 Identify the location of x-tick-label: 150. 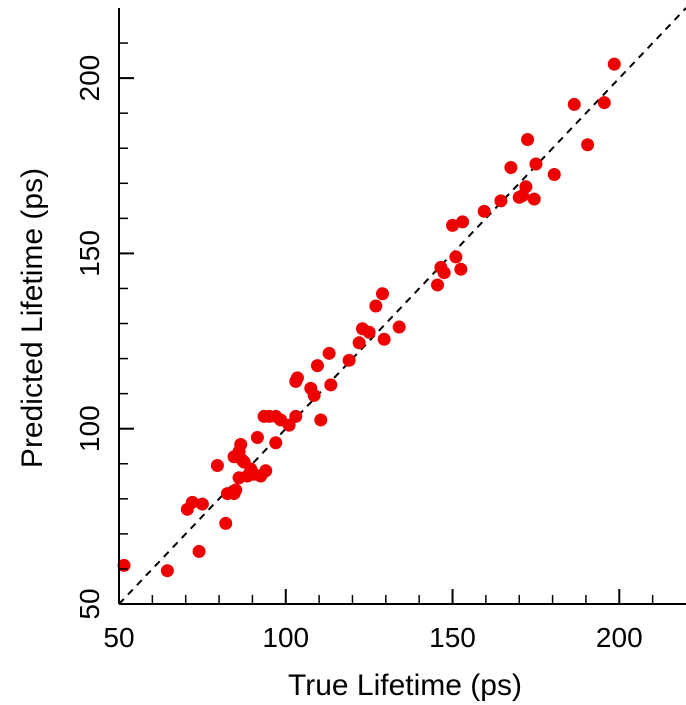
(452, 637).